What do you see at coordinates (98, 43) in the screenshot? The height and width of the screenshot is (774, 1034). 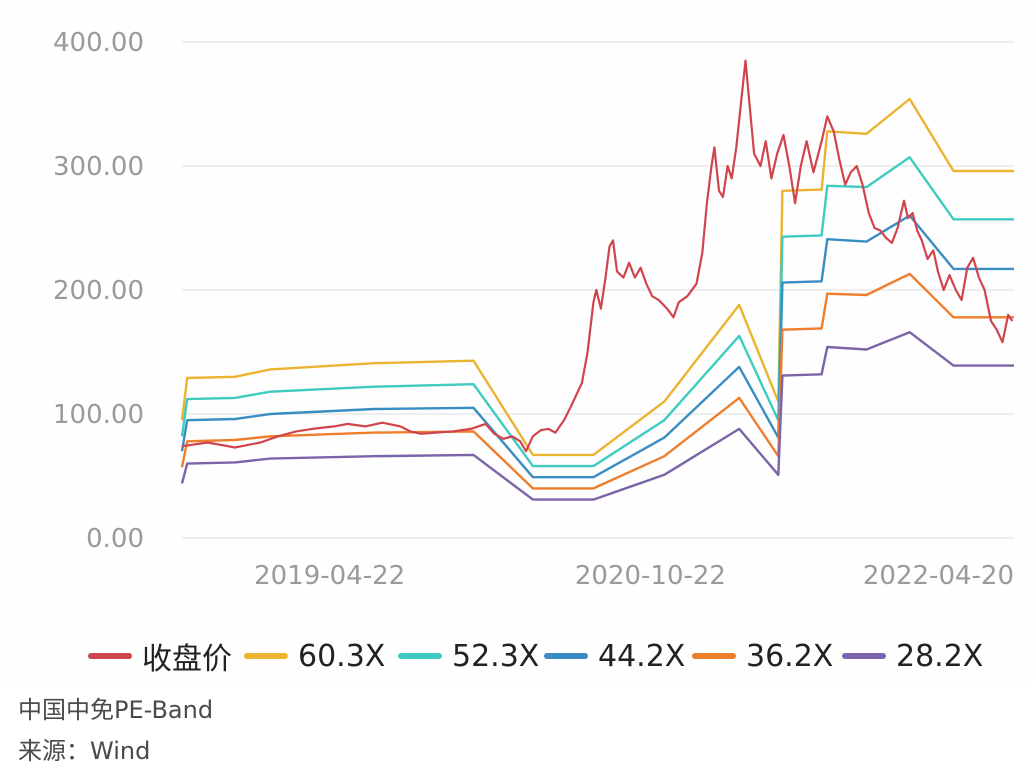 I see `y-tick-label: 400.00` at bounding box center [98, 43].